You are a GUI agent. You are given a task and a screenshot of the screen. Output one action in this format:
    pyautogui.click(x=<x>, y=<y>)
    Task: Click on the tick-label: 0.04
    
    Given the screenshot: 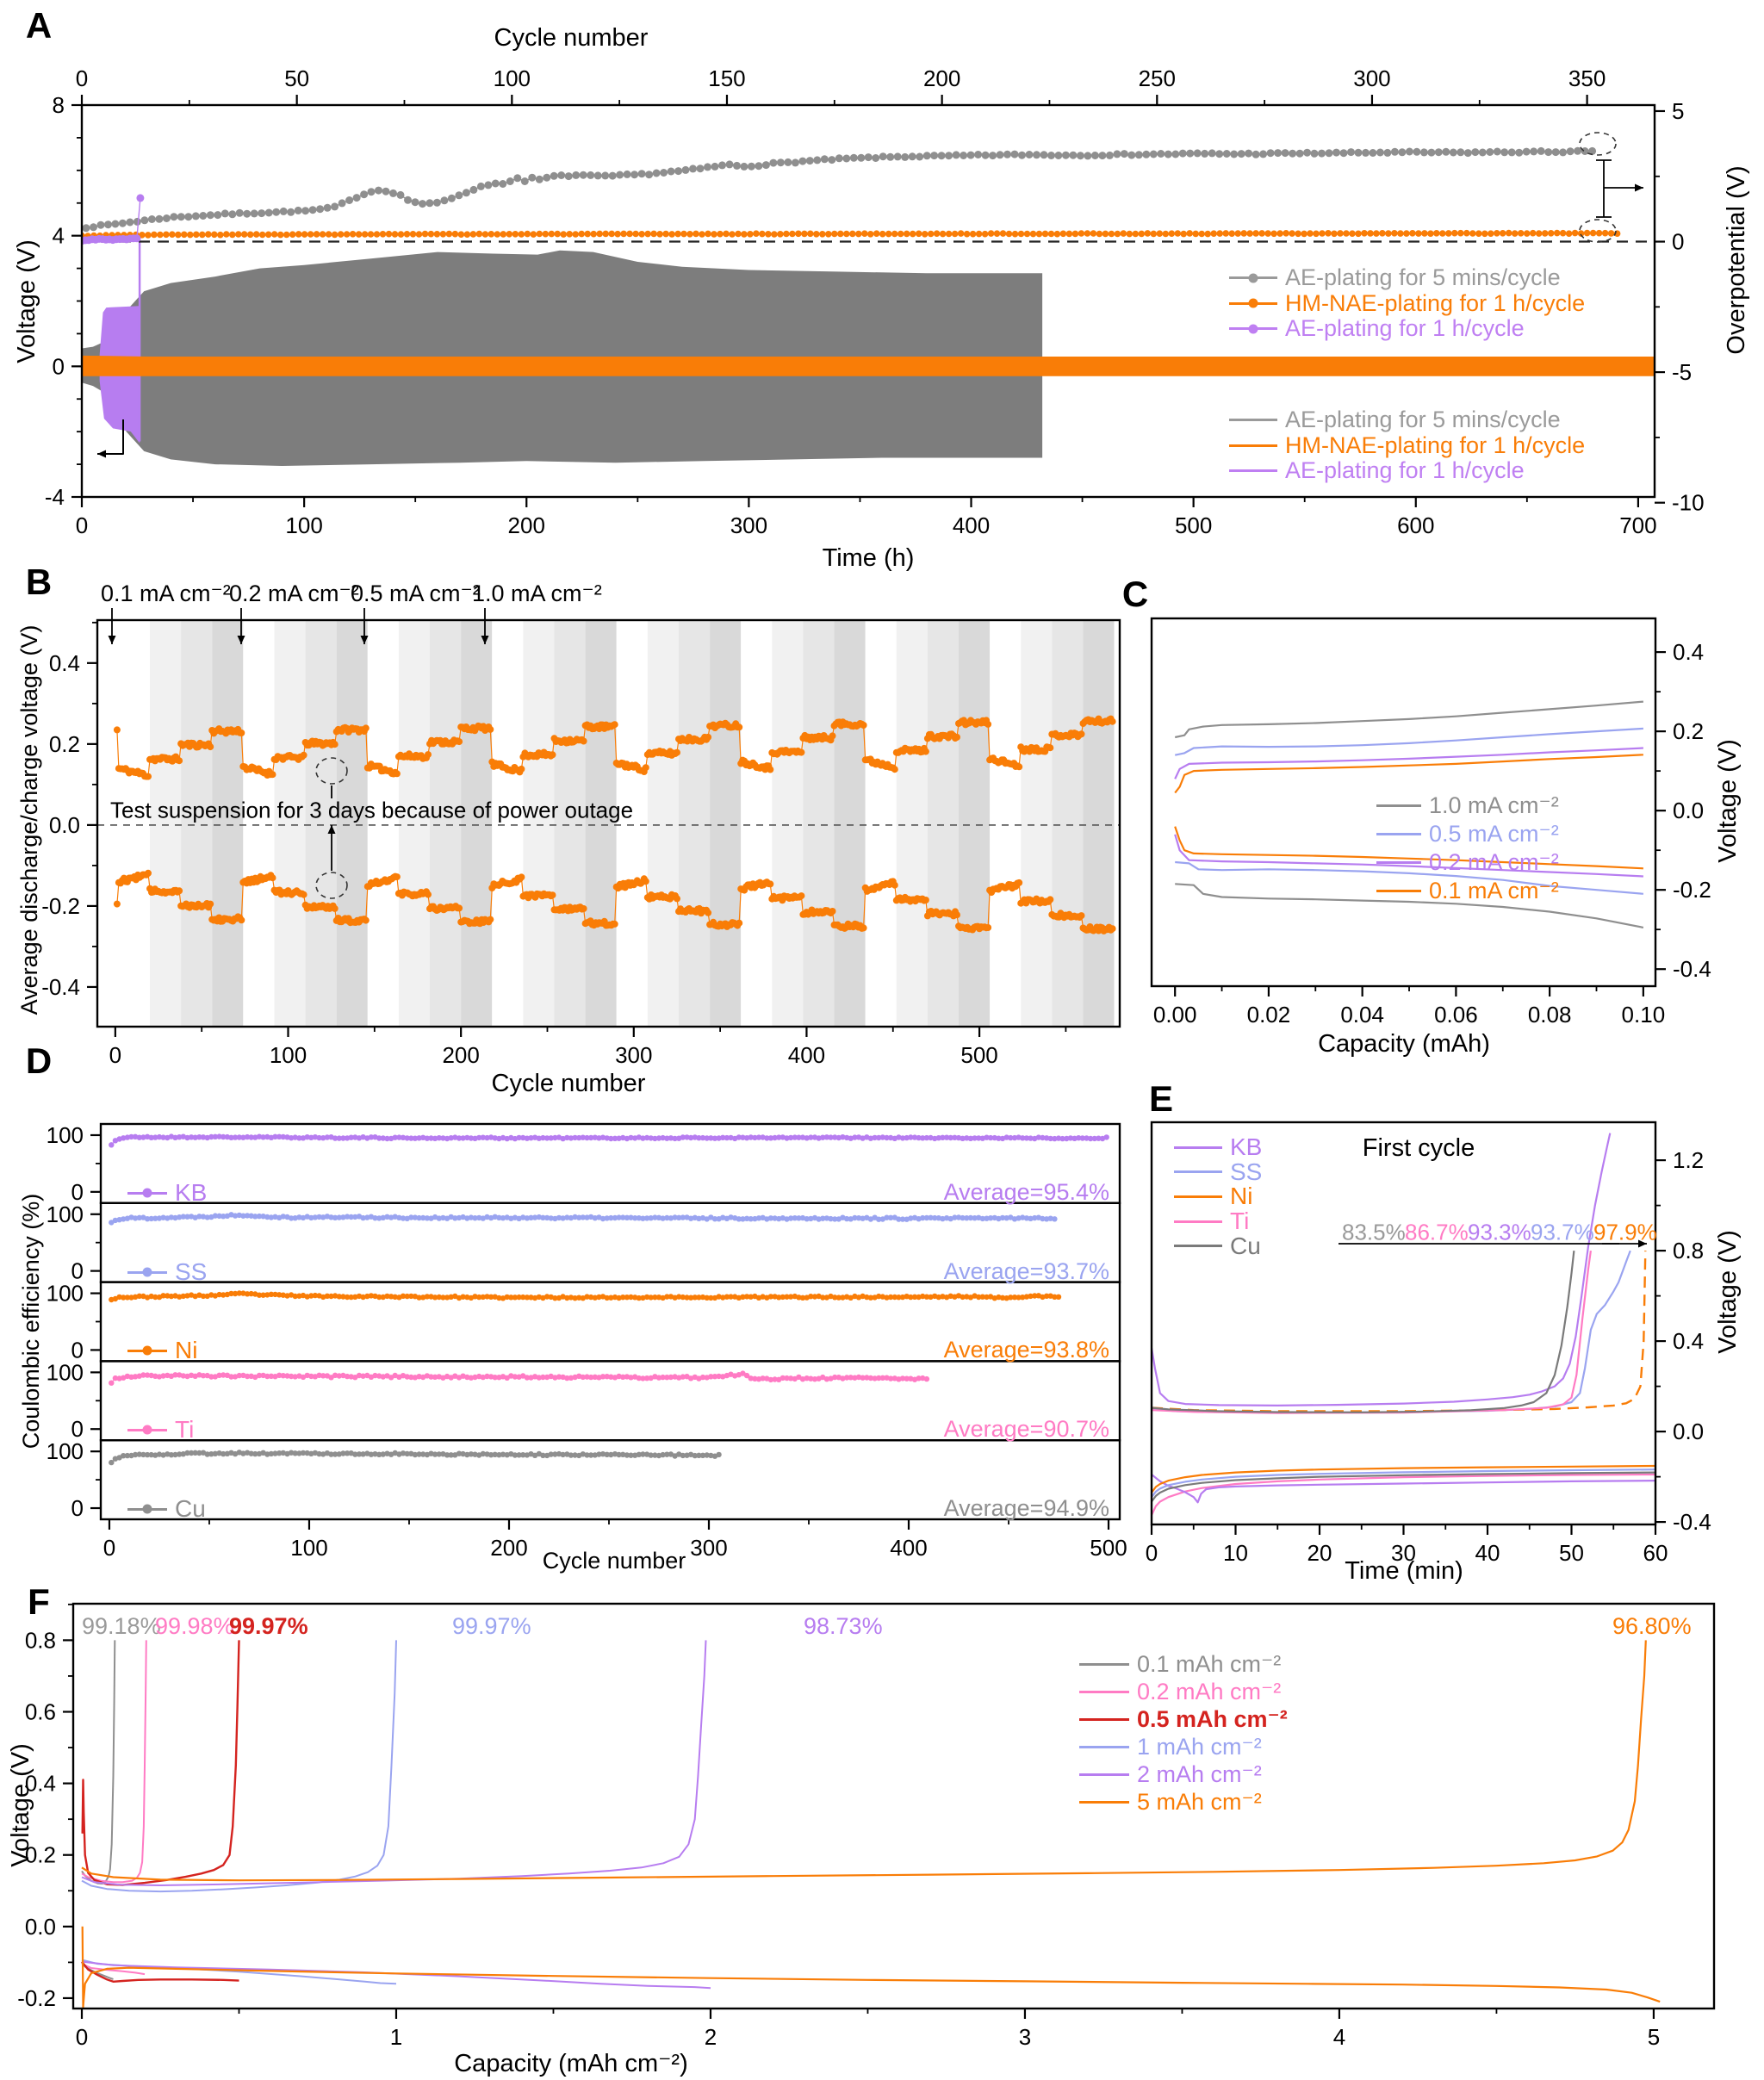 What is the action you would take?
    pyautogui.click(x=1362, y=1015)
    